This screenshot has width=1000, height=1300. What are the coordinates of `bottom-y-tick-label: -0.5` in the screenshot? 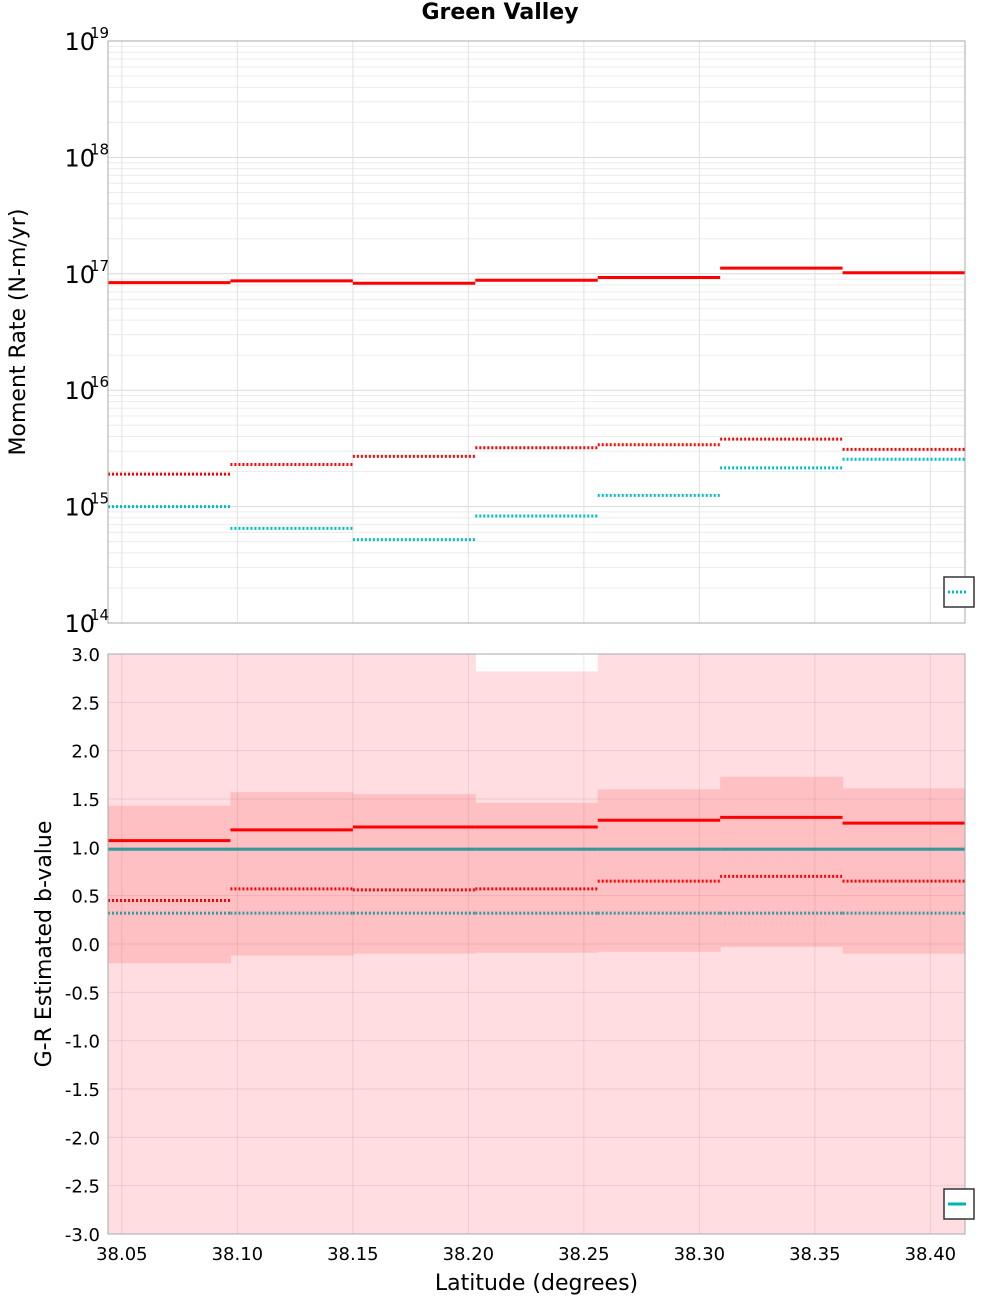 It's located at (82, 993).